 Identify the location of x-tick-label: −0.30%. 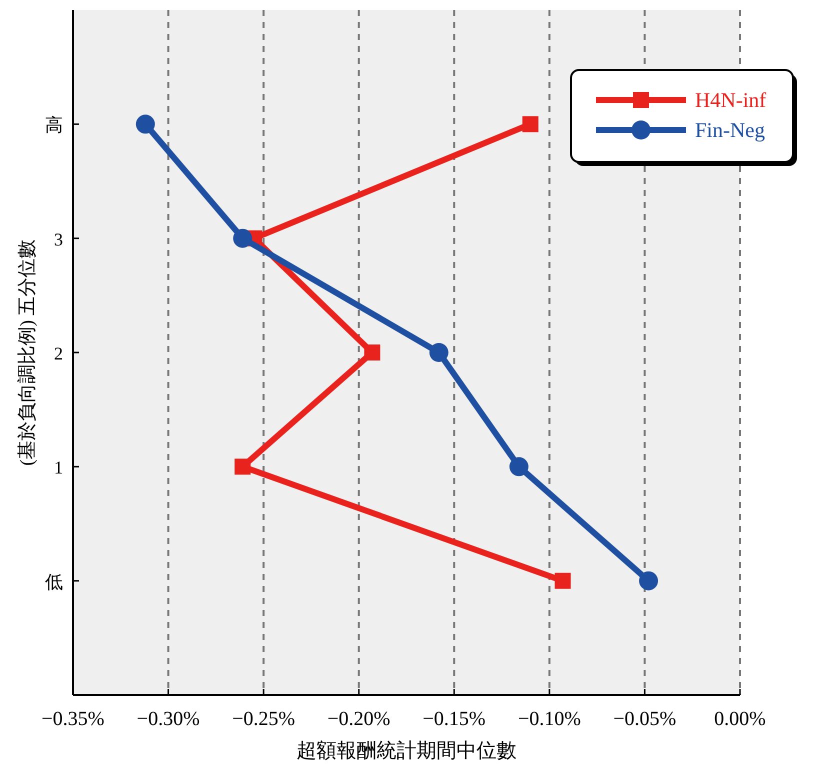
(168, 719).